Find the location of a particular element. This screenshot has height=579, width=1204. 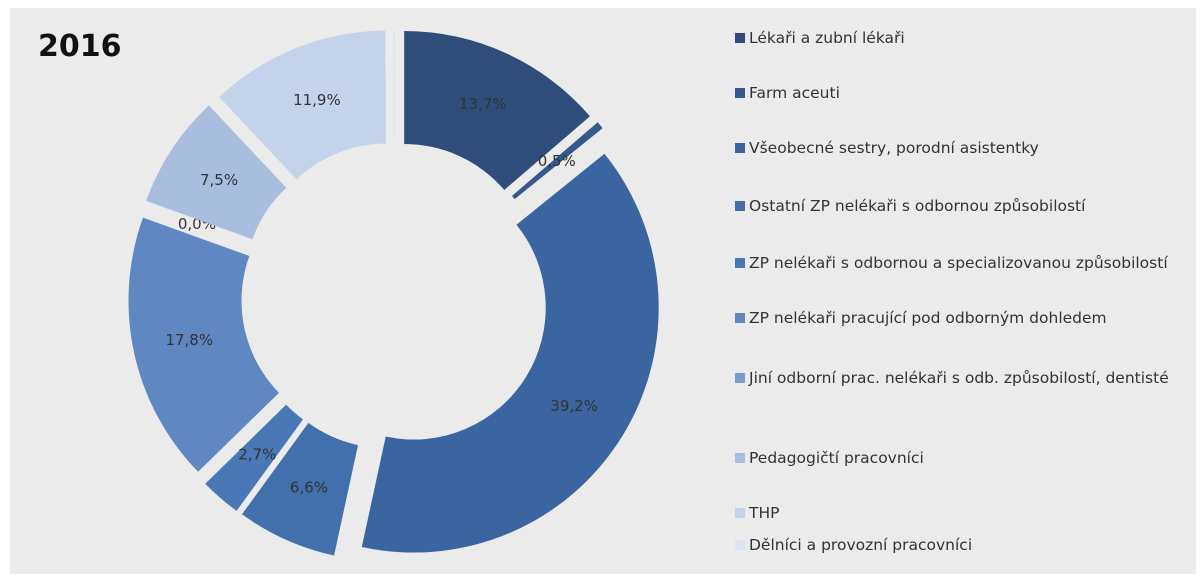

legend-entry: Lékaři a zubní lékaři is located at coordinates (969, 38).